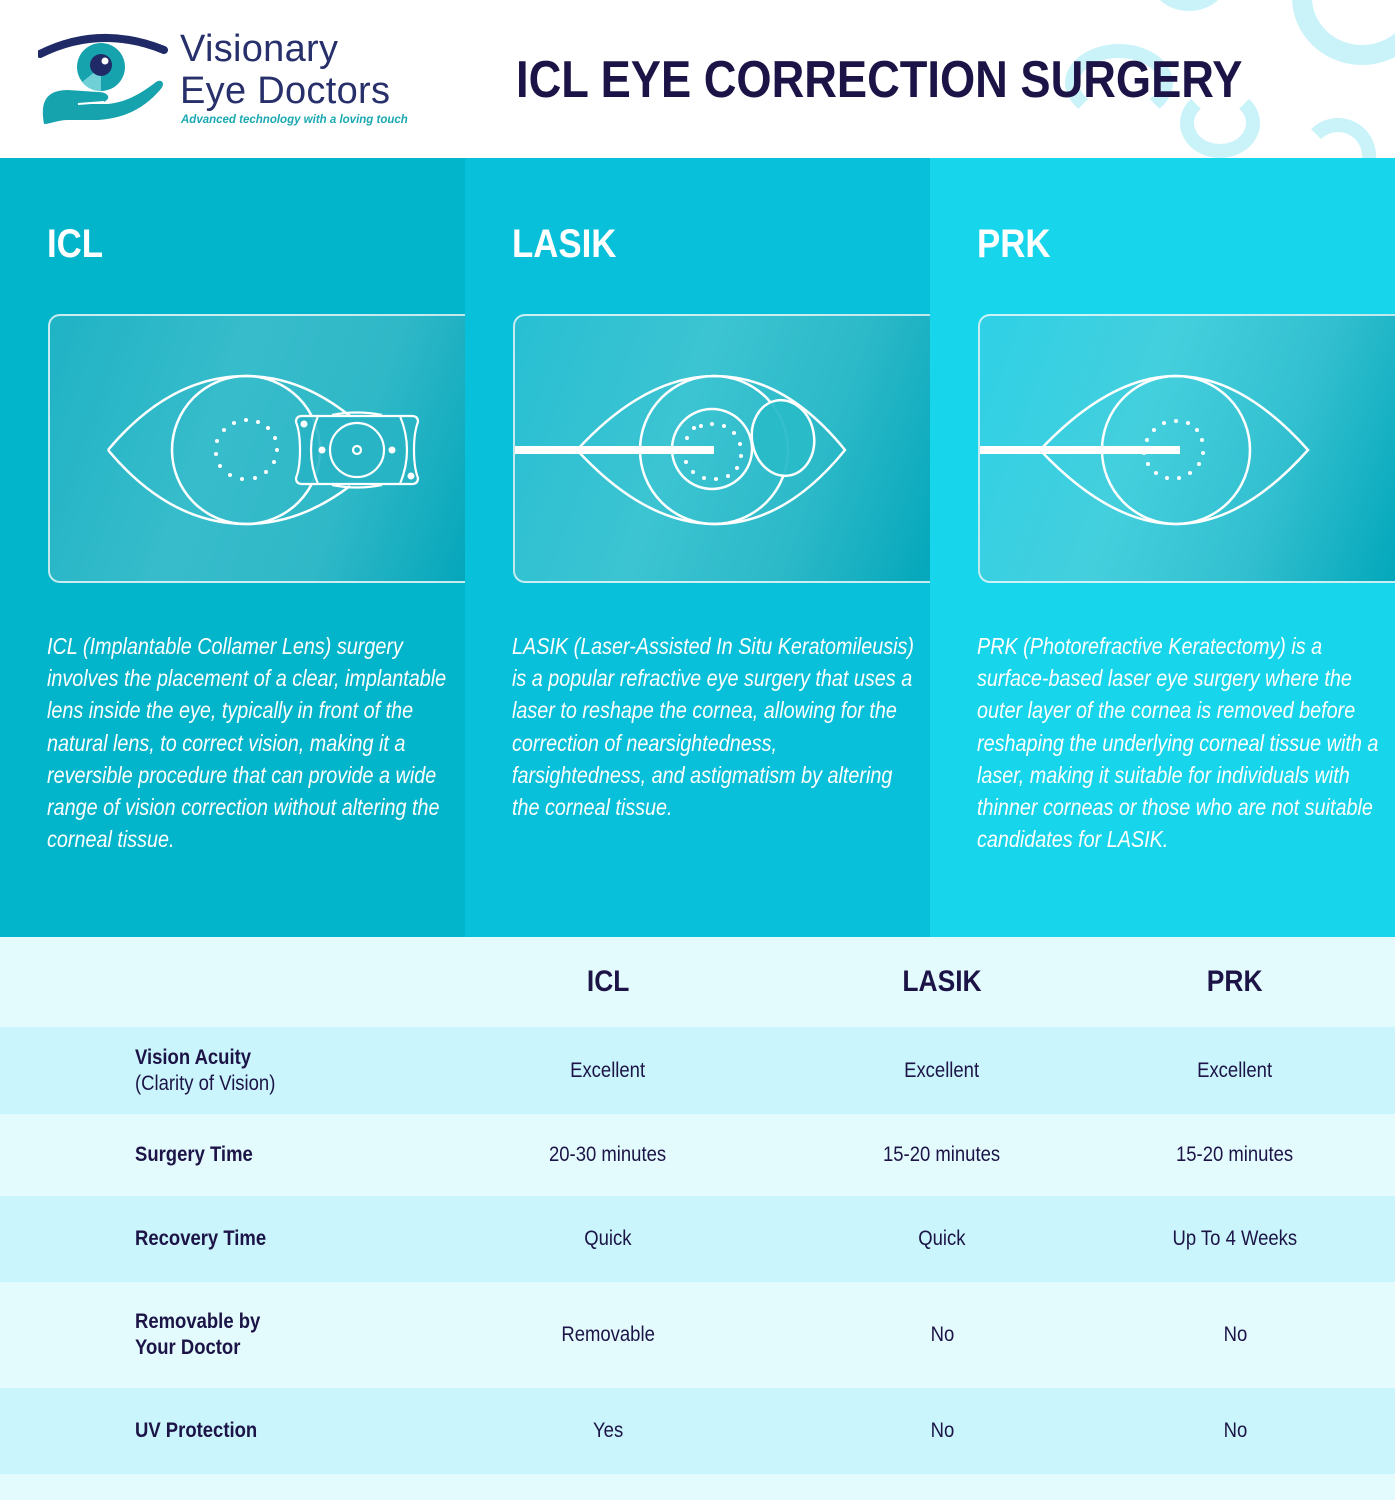 The image size is (1395, 1500). Describe the element at coordinates (285, 1239) in the screenshot. I see `row-label: Recovery Time` at that location.